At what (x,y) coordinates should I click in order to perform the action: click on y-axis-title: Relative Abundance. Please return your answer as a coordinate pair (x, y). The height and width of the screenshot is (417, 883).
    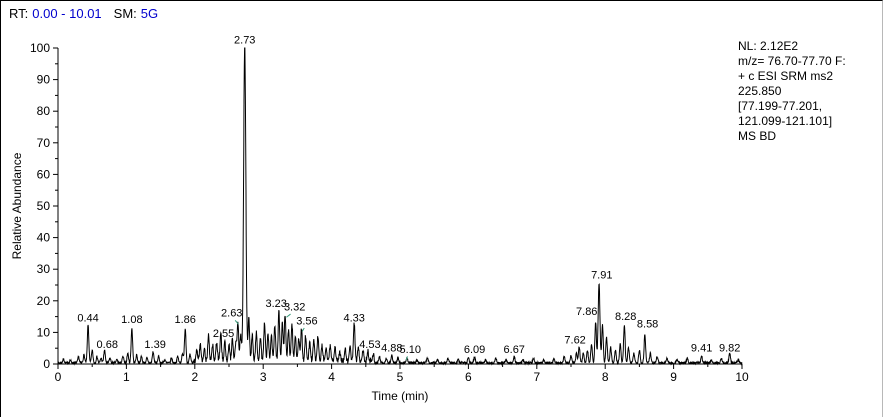
    Looking at the image, I should click on (17, 205).